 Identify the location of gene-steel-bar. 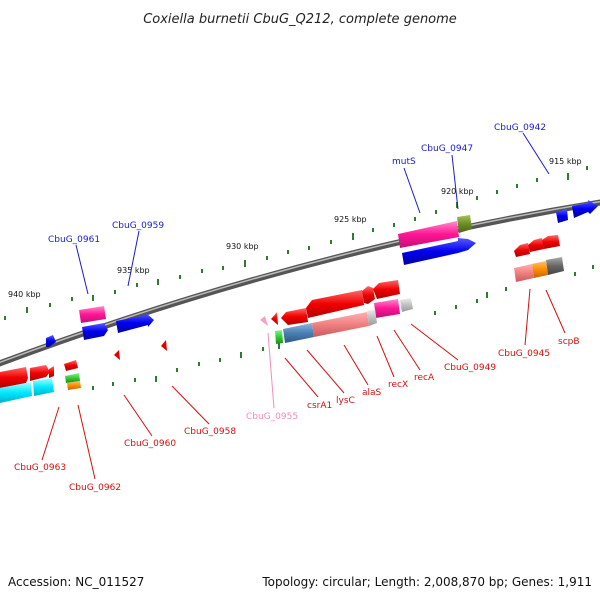
(298, 333).